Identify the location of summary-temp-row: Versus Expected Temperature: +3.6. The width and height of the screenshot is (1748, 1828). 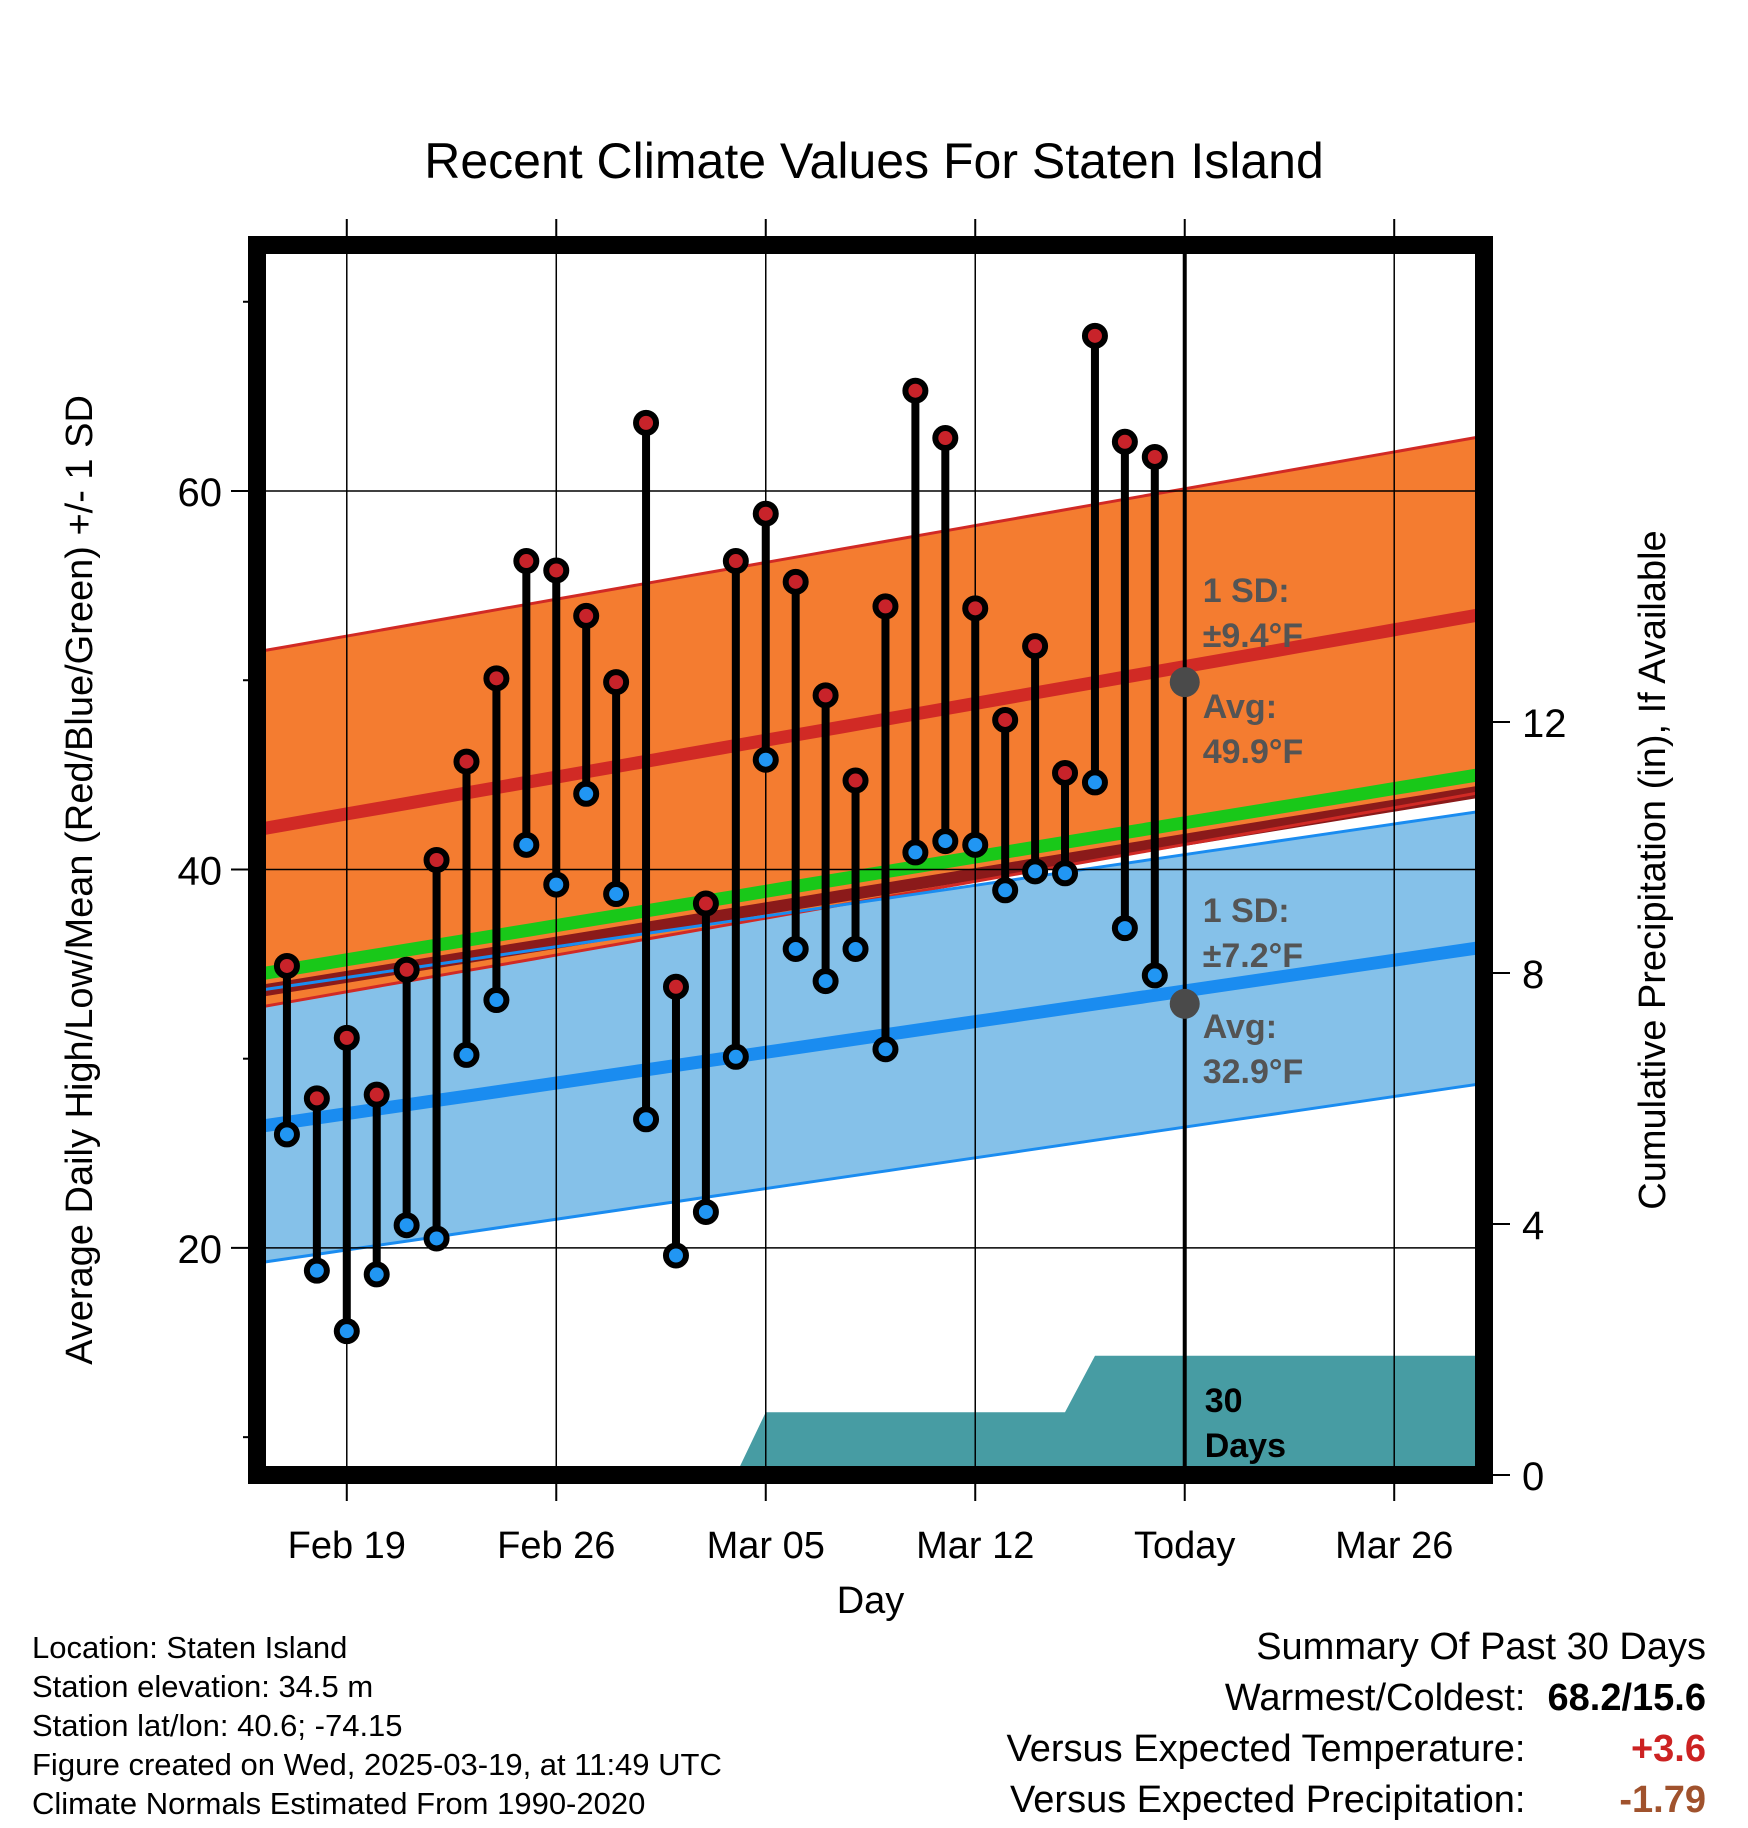
(1356, 1749).